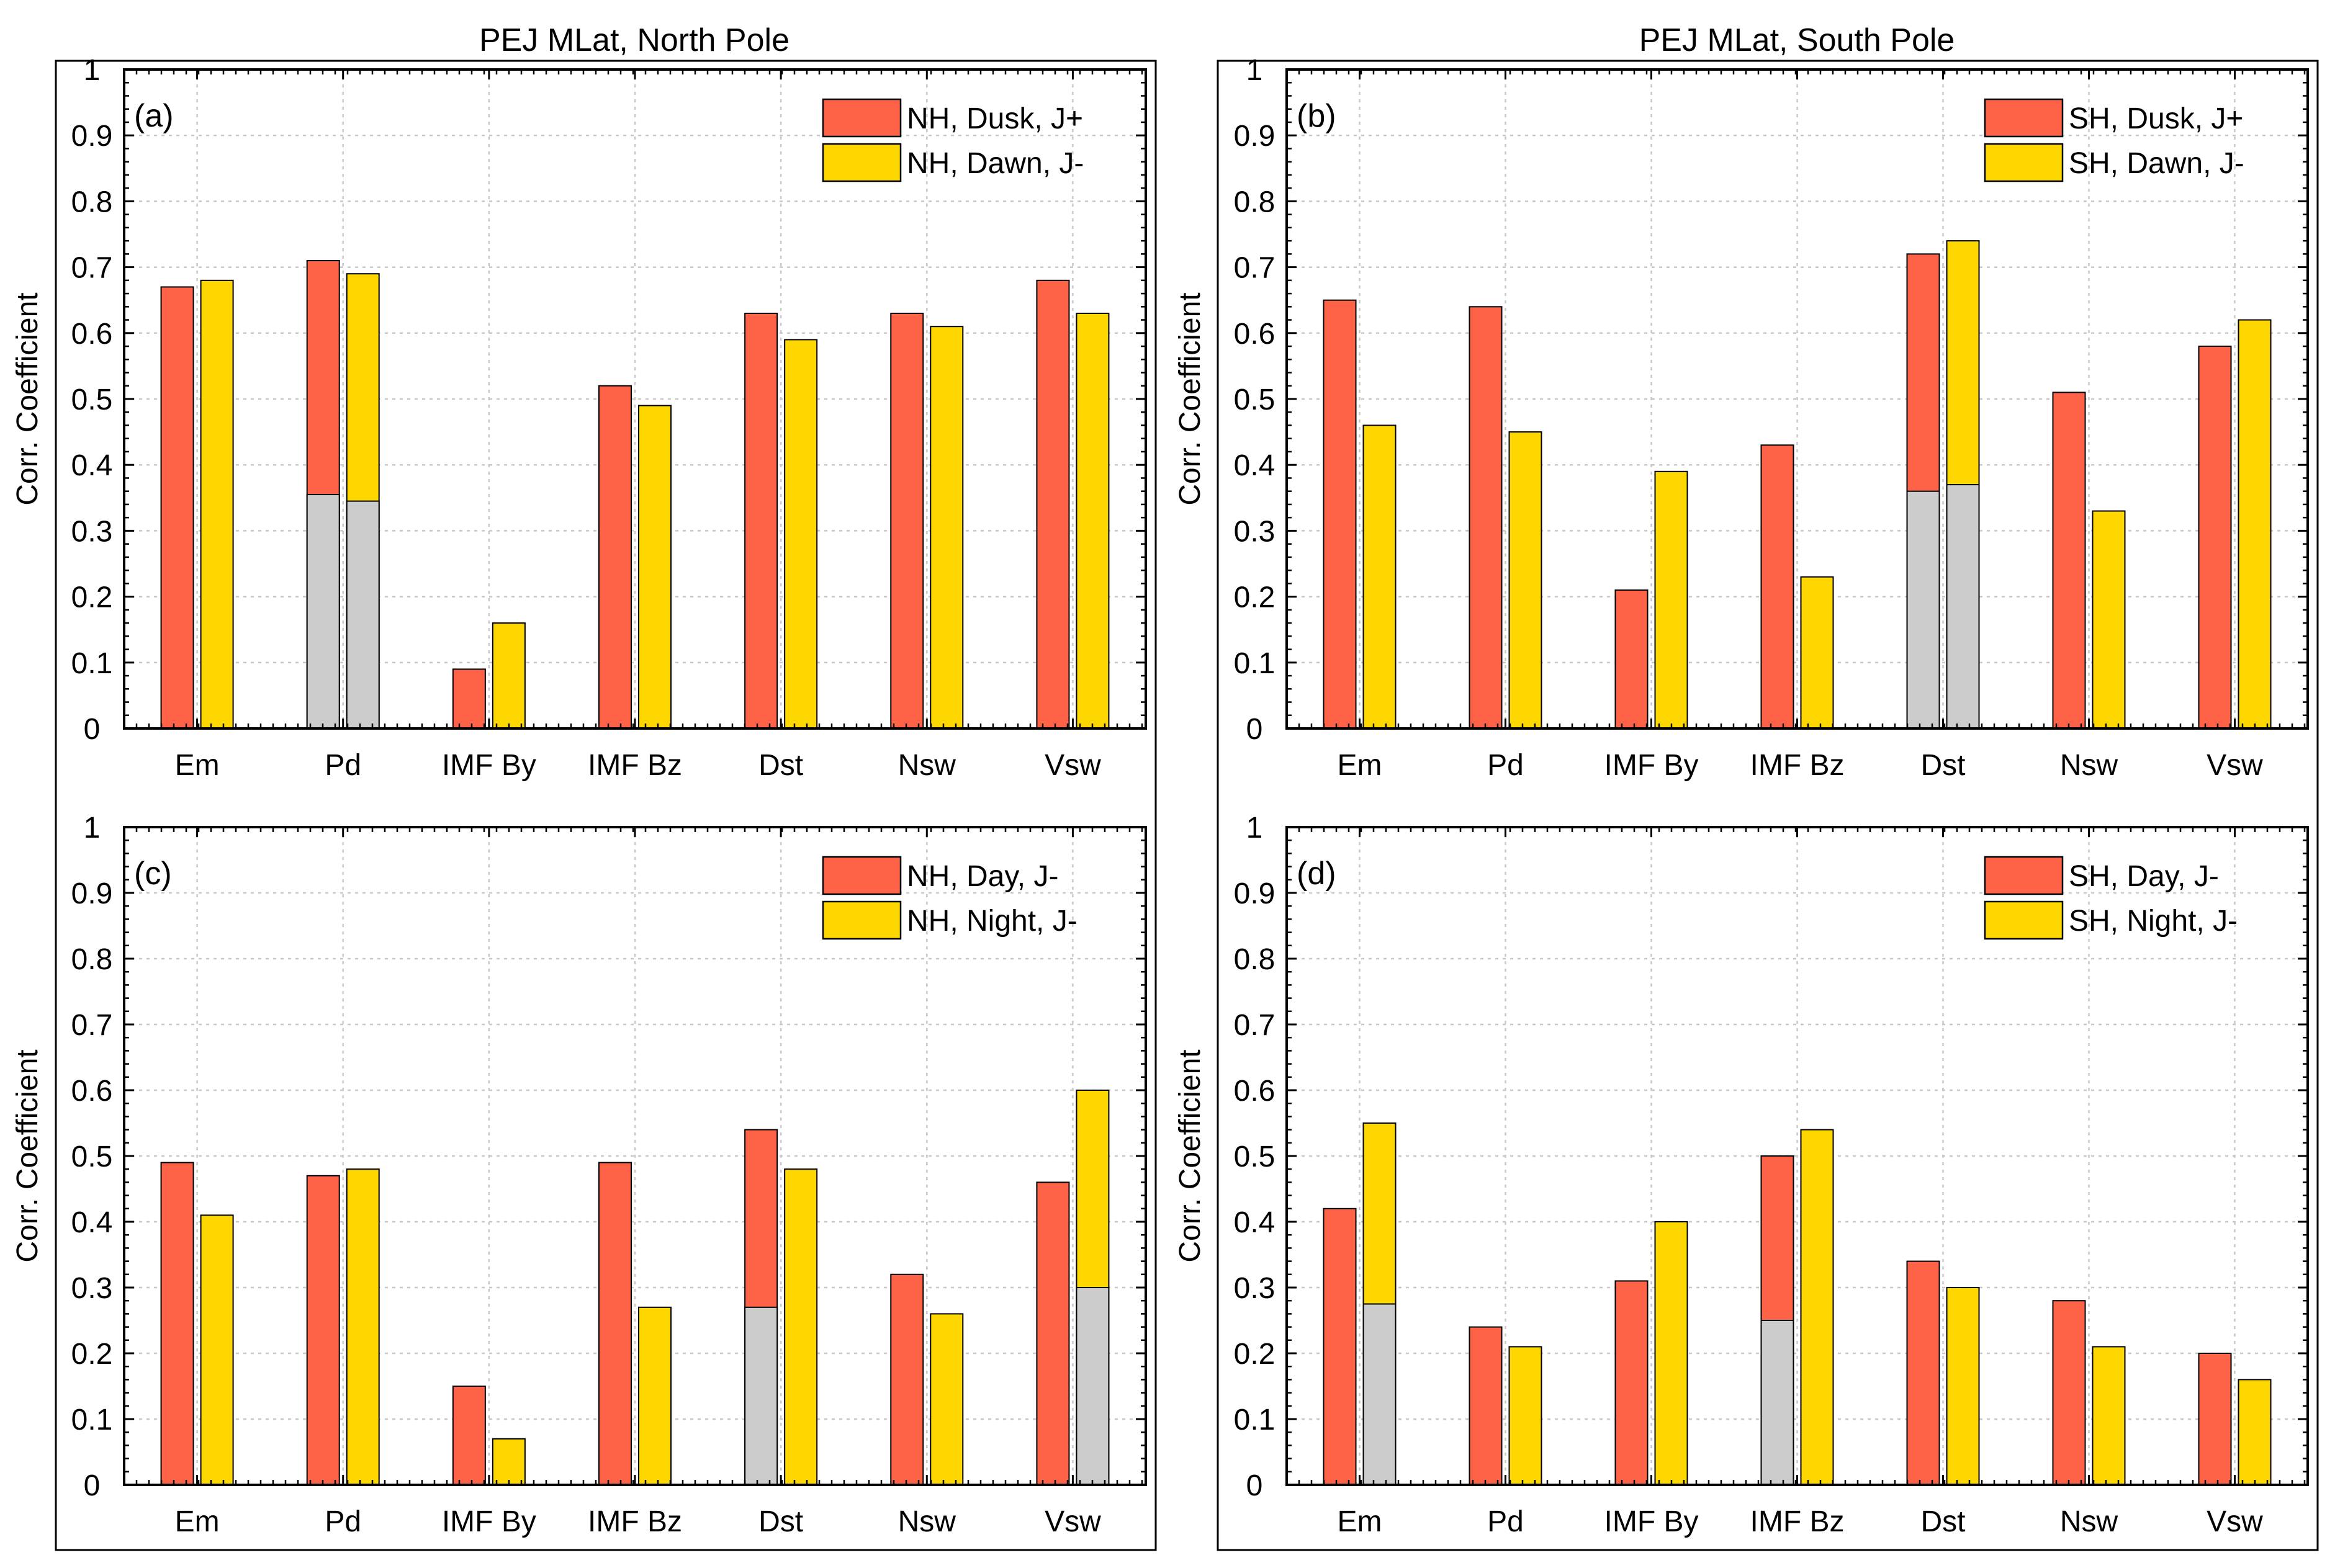  What do you see at coordinates (323, 611) in the screenshot?
I see `bar-partial-pd-series1` at bounding box center [323, 611].